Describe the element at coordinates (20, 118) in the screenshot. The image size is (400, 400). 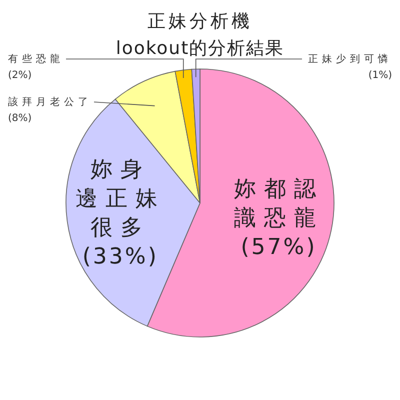
I see `data-label: (8%)` at that location.